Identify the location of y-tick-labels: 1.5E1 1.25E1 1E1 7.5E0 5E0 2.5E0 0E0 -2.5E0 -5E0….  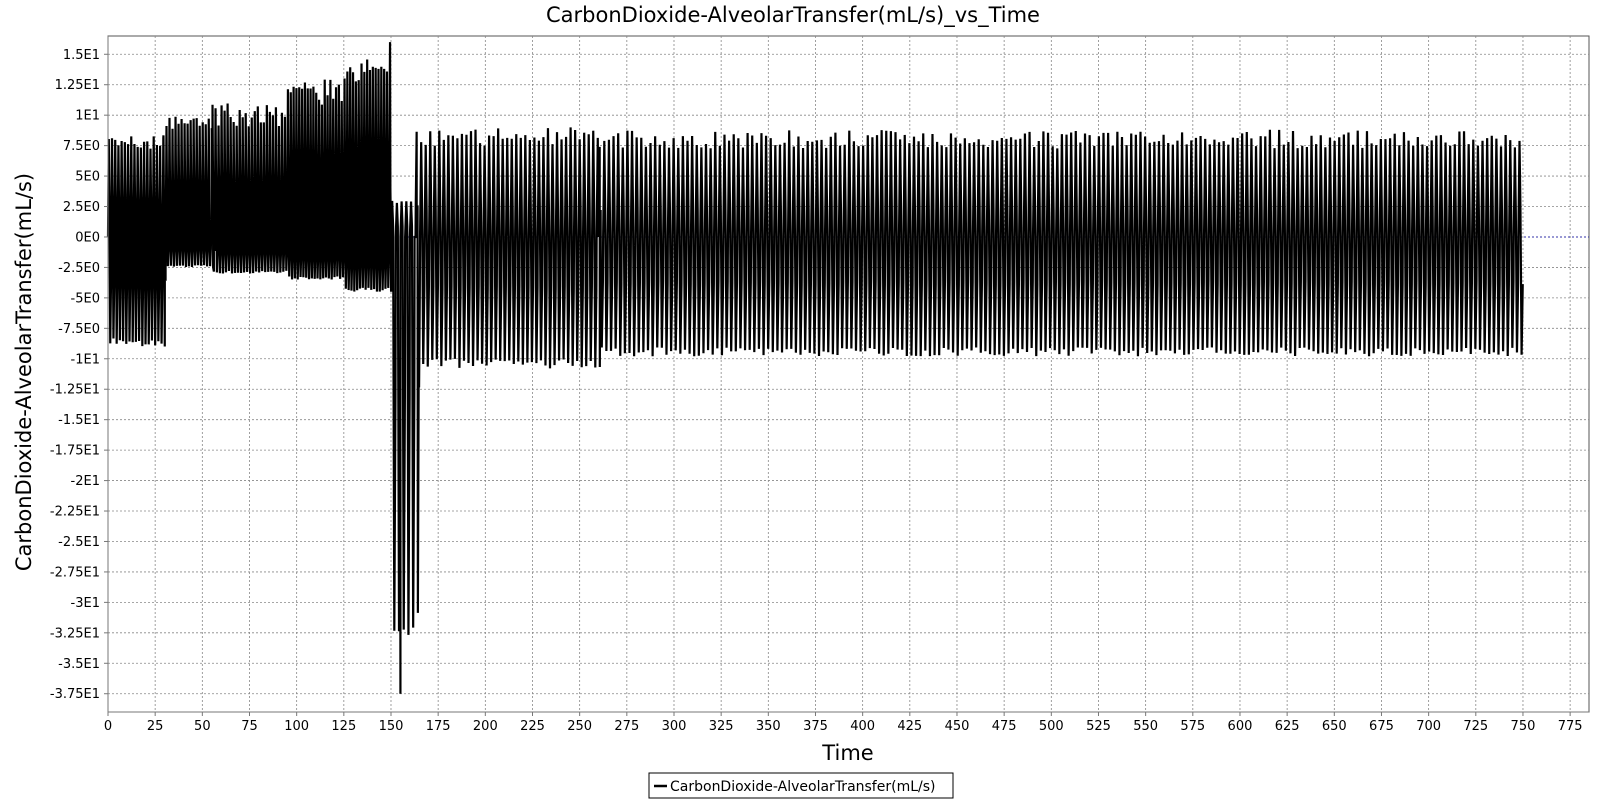
(79, 375).